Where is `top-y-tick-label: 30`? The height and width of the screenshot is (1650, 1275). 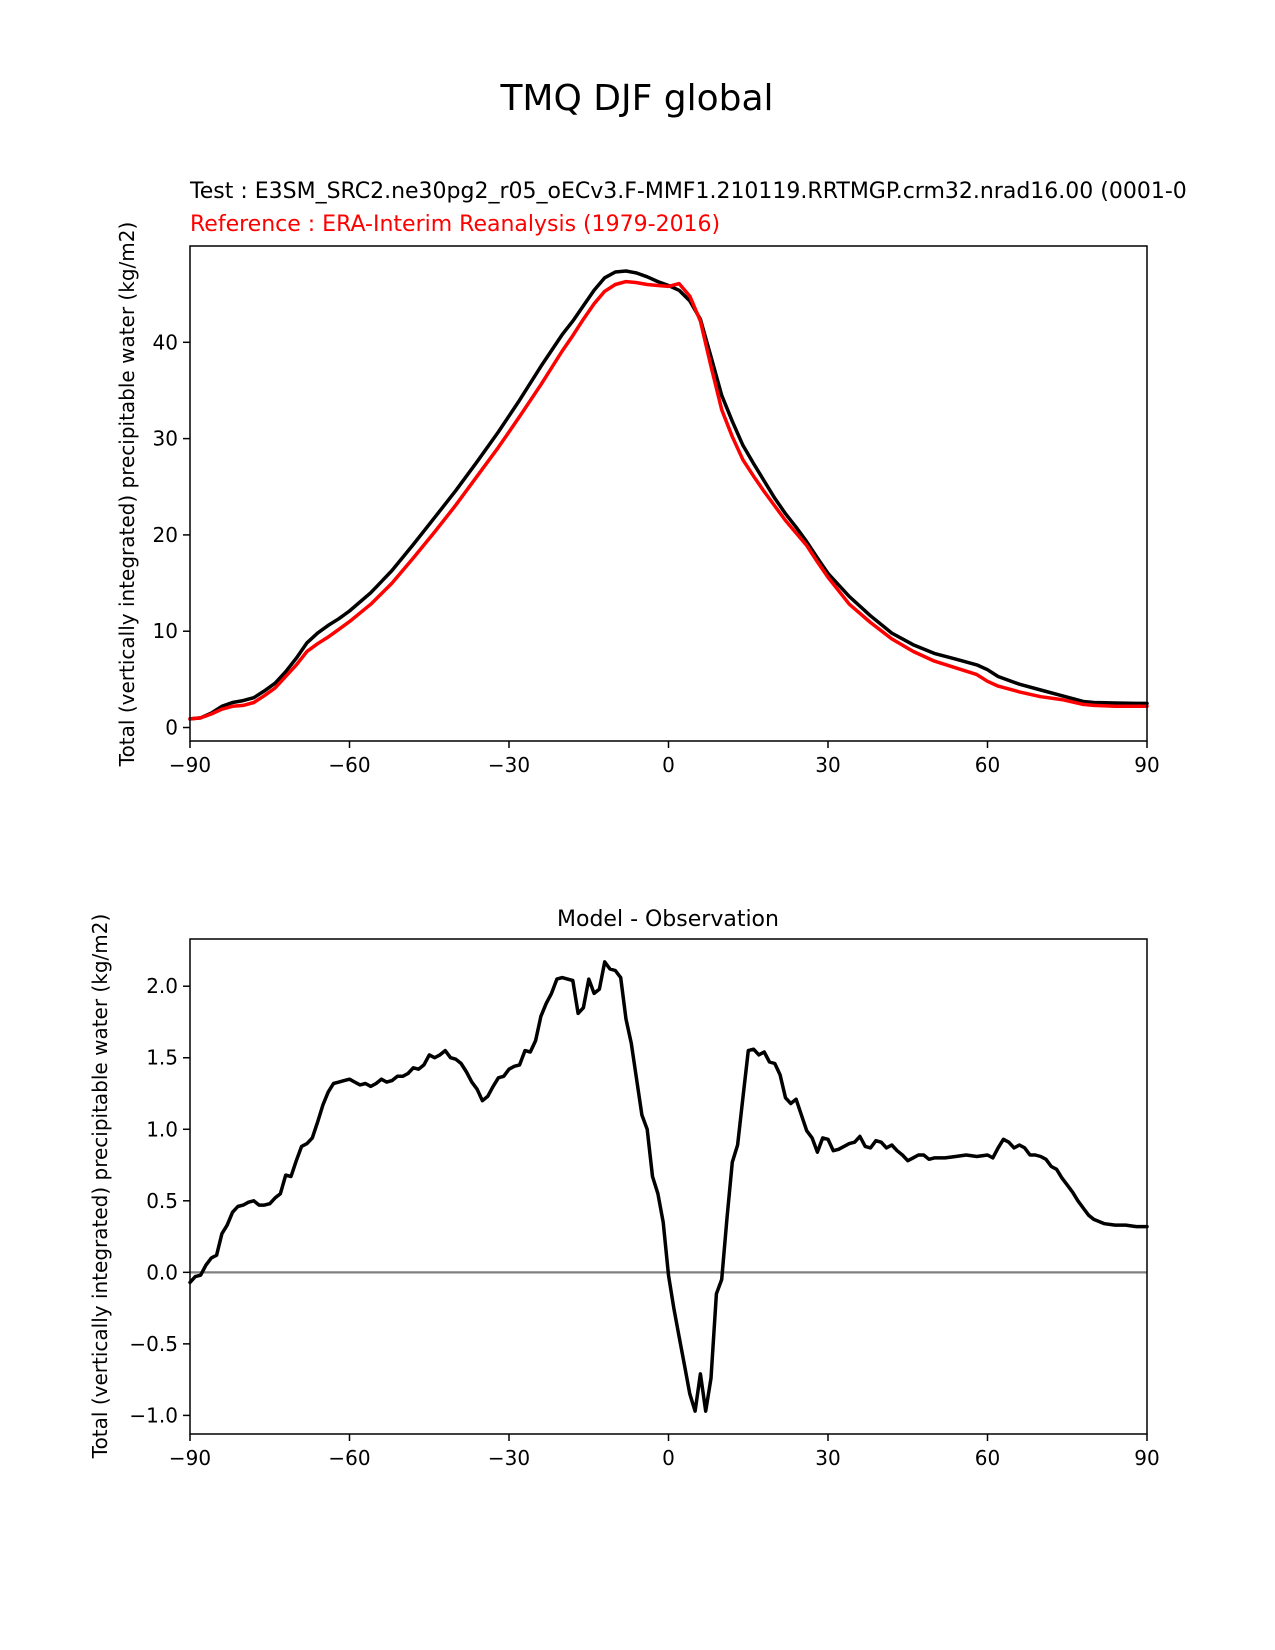 top-y-tick-label: 30 is located at coordinates (165, 439).